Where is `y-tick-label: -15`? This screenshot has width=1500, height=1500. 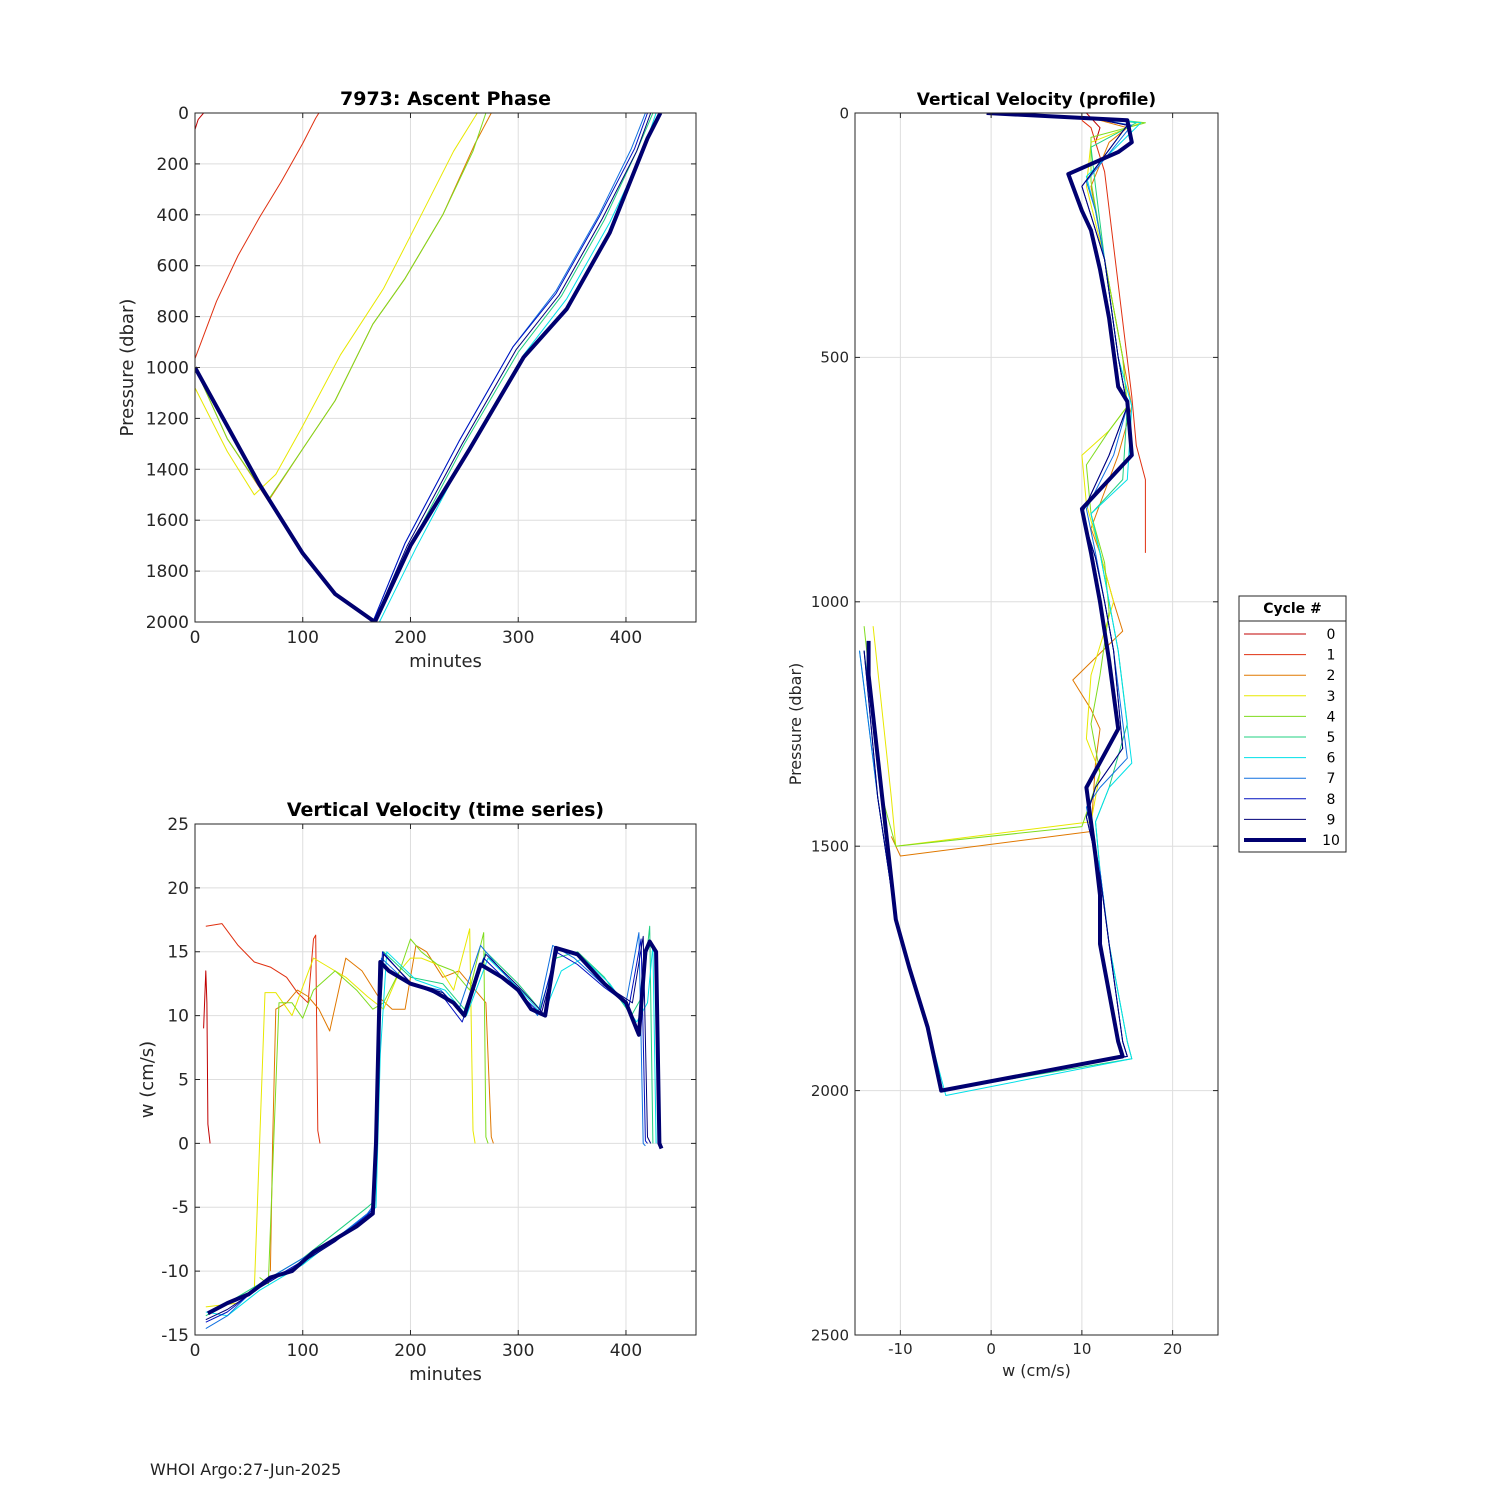
y-tick-label: -15 is located at coordinates (175, 1336).